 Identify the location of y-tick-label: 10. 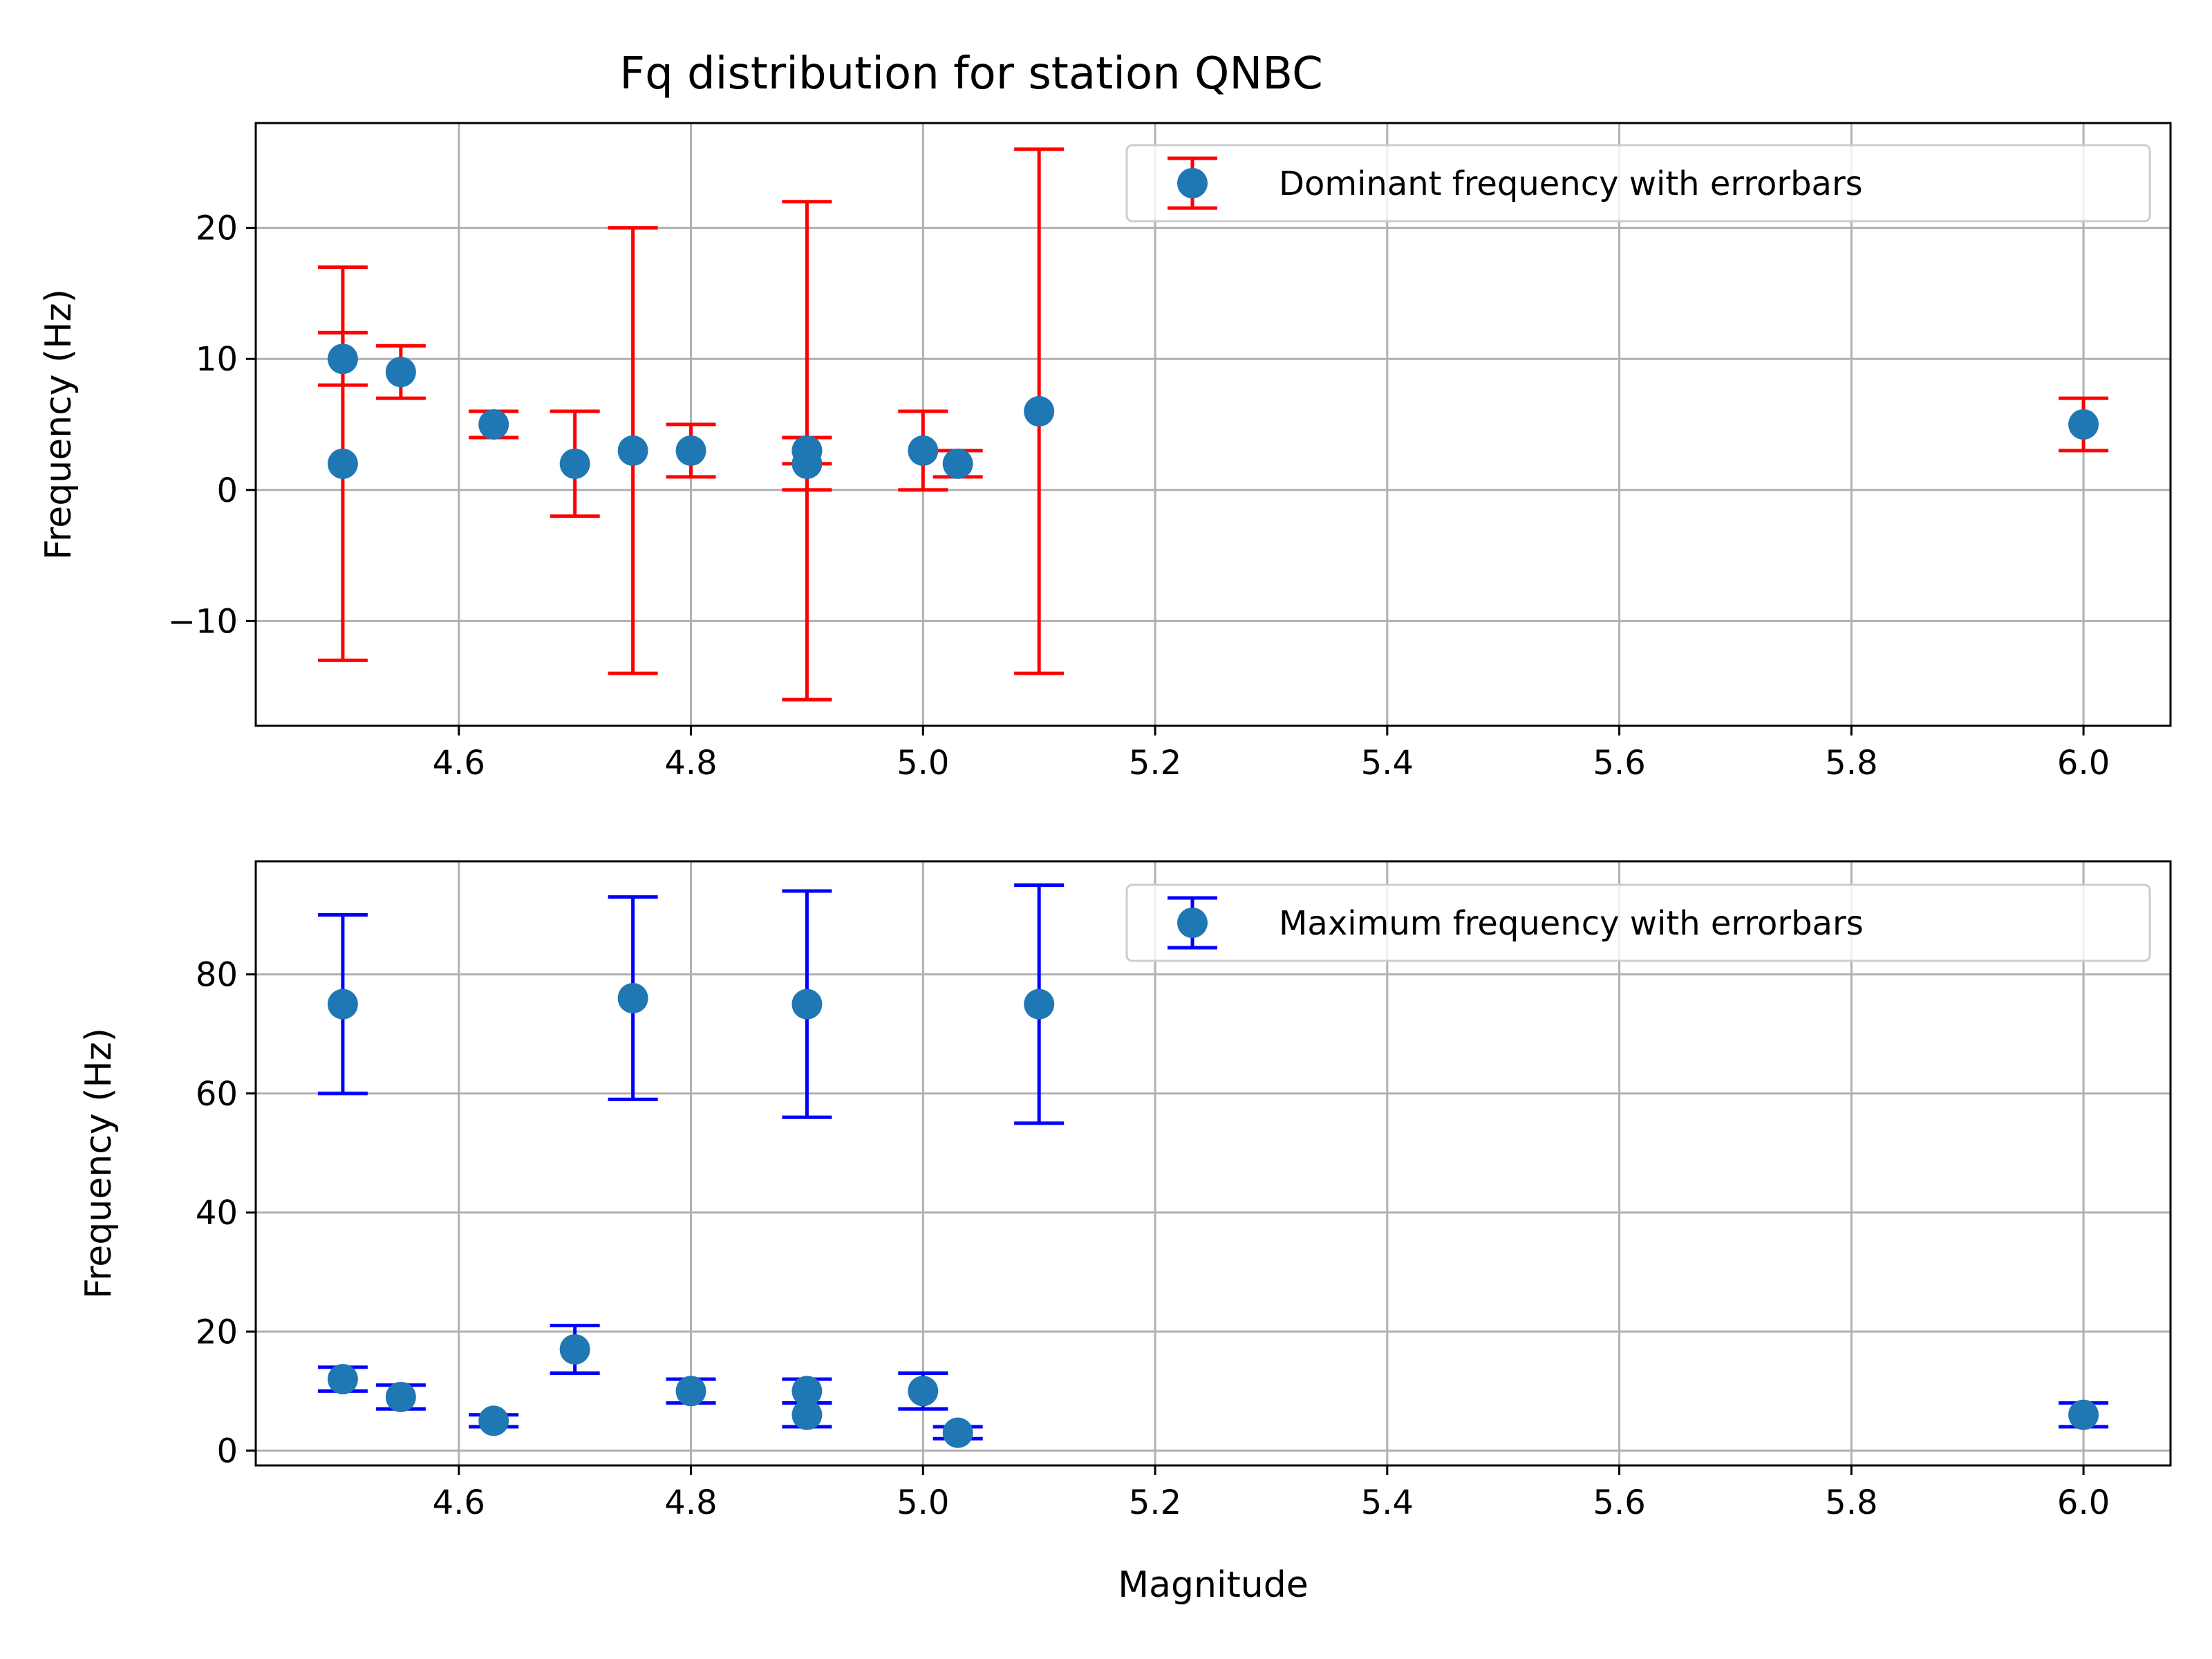
(217, 359).